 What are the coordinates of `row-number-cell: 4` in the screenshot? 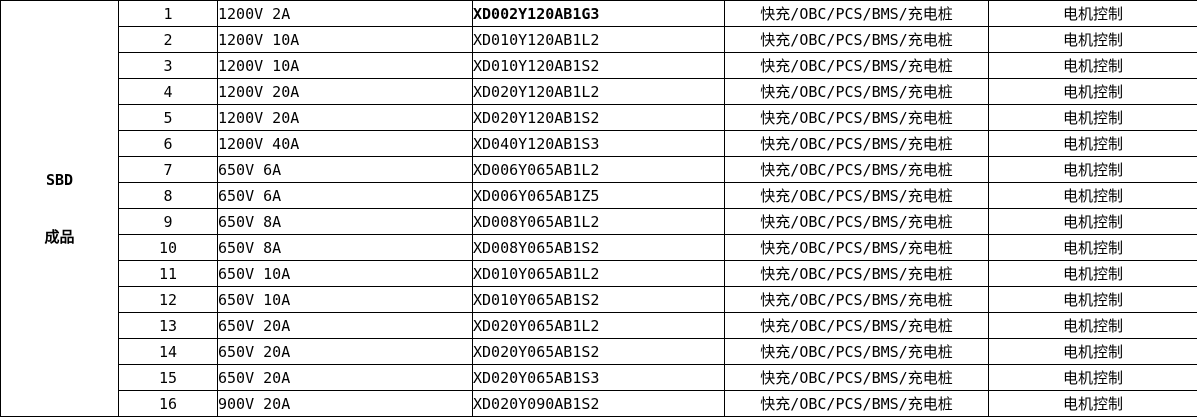 It's located at (168, 91).